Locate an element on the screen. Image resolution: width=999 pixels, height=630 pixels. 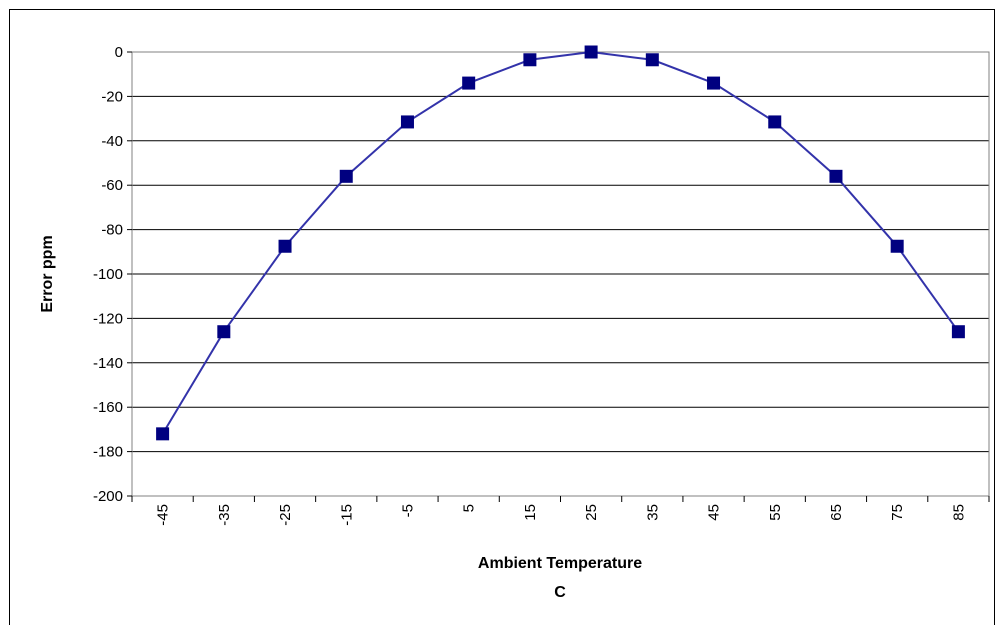
y-tick-label: -100 is located at coordinates (108, 274).